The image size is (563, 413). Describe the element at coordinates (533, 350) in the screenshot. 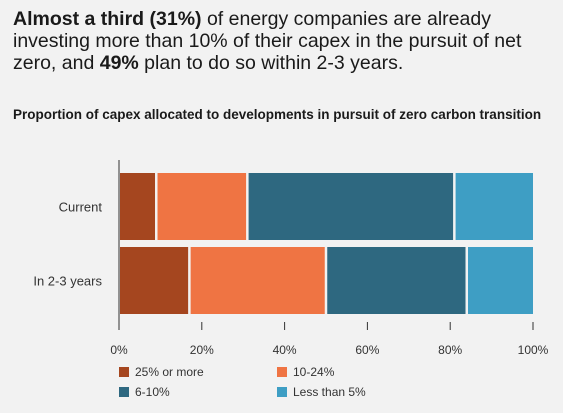

I see `x-tick-label: 100%` at that location.